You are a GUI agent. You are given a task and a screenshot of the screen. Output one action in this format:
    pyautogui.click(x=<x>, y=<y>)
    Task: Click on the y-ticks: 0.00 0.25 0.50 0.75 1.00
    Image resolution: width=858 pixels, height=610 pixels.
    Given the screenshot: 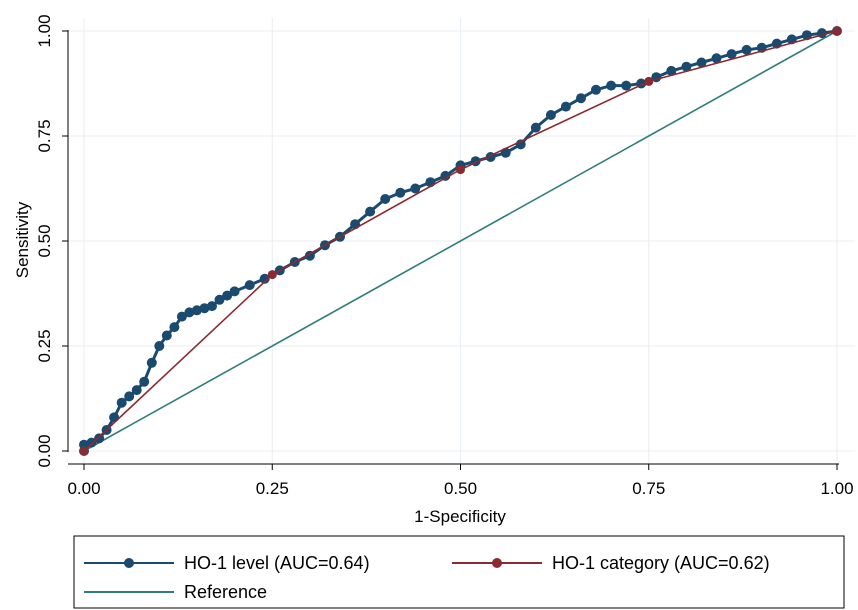 What is the action you would take?
    pyautogui.click(x=51, y=241)
    